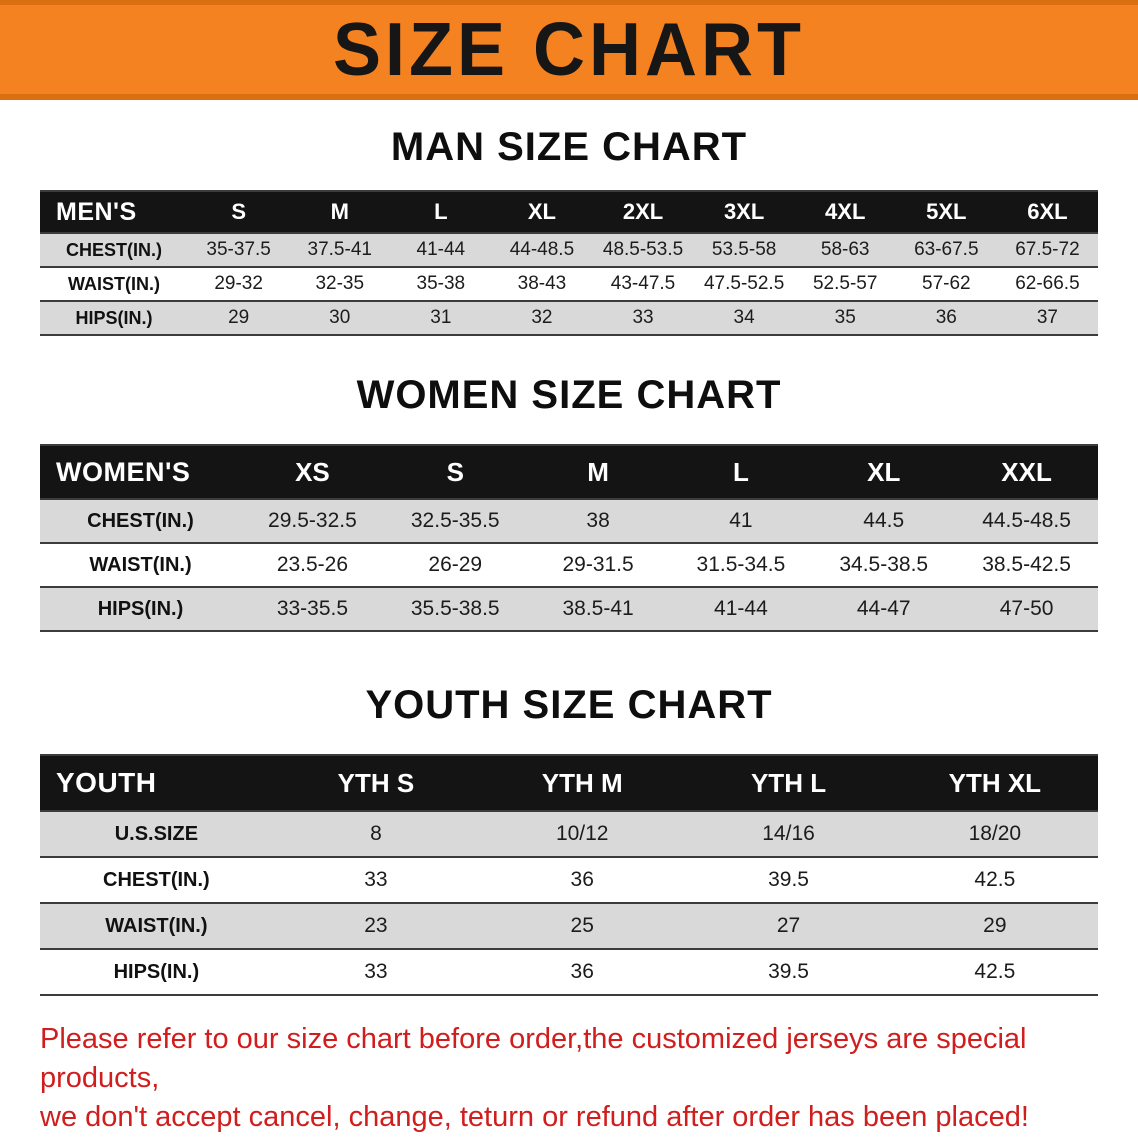 The height and width of the screenshot is (1137, 1138). I want to click on size-value-cell: 35-38, so click(441, 283).